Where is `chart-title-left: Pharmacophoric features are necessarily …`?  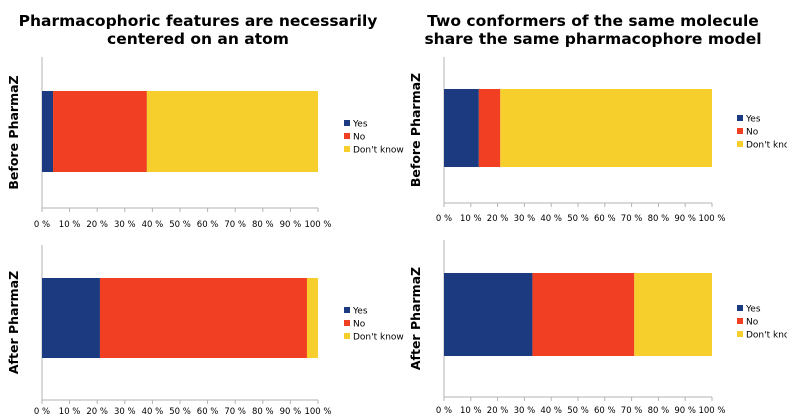 chart-title-left: Pharmacophoric features are necessarily … is located at coordinates (198, 30).